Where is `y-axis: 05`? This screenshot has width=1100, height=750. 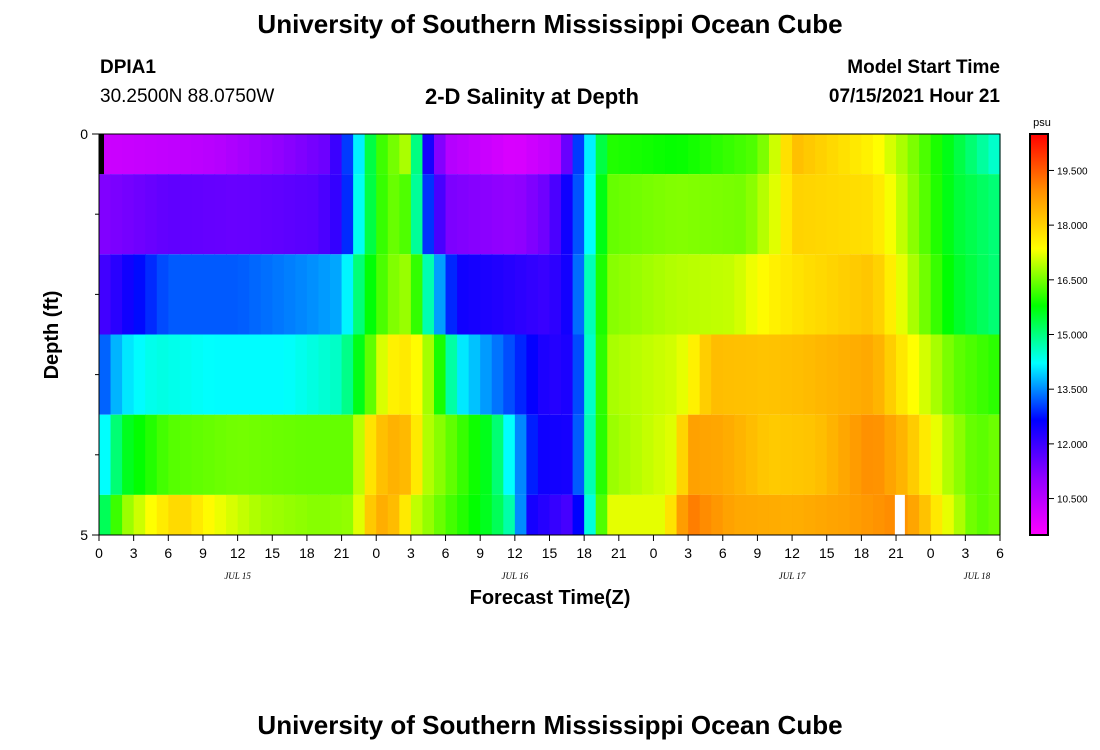 y-axis: 05 is located at coordinates (89, 334).